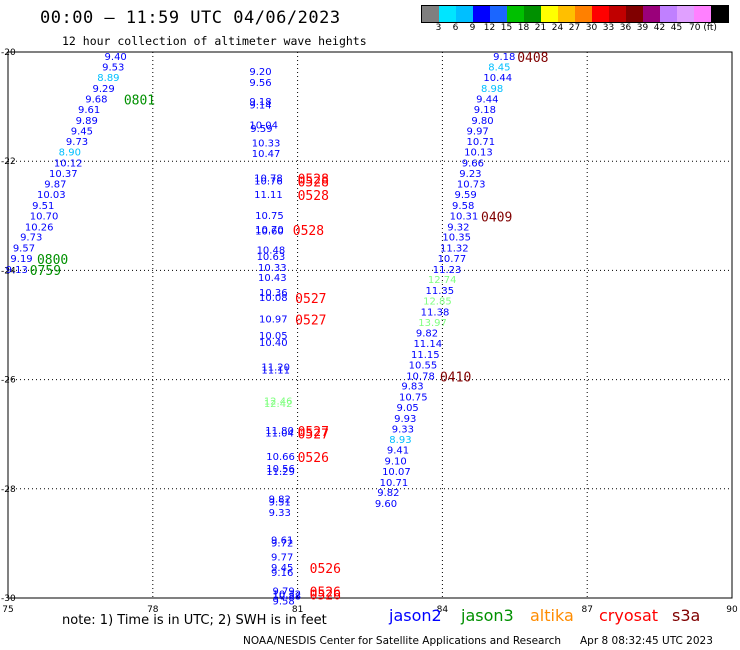  What do you see at coordinates (625, 28) in the screenshot?
I see `scale-label: 36` at bounding box center [625, 28].